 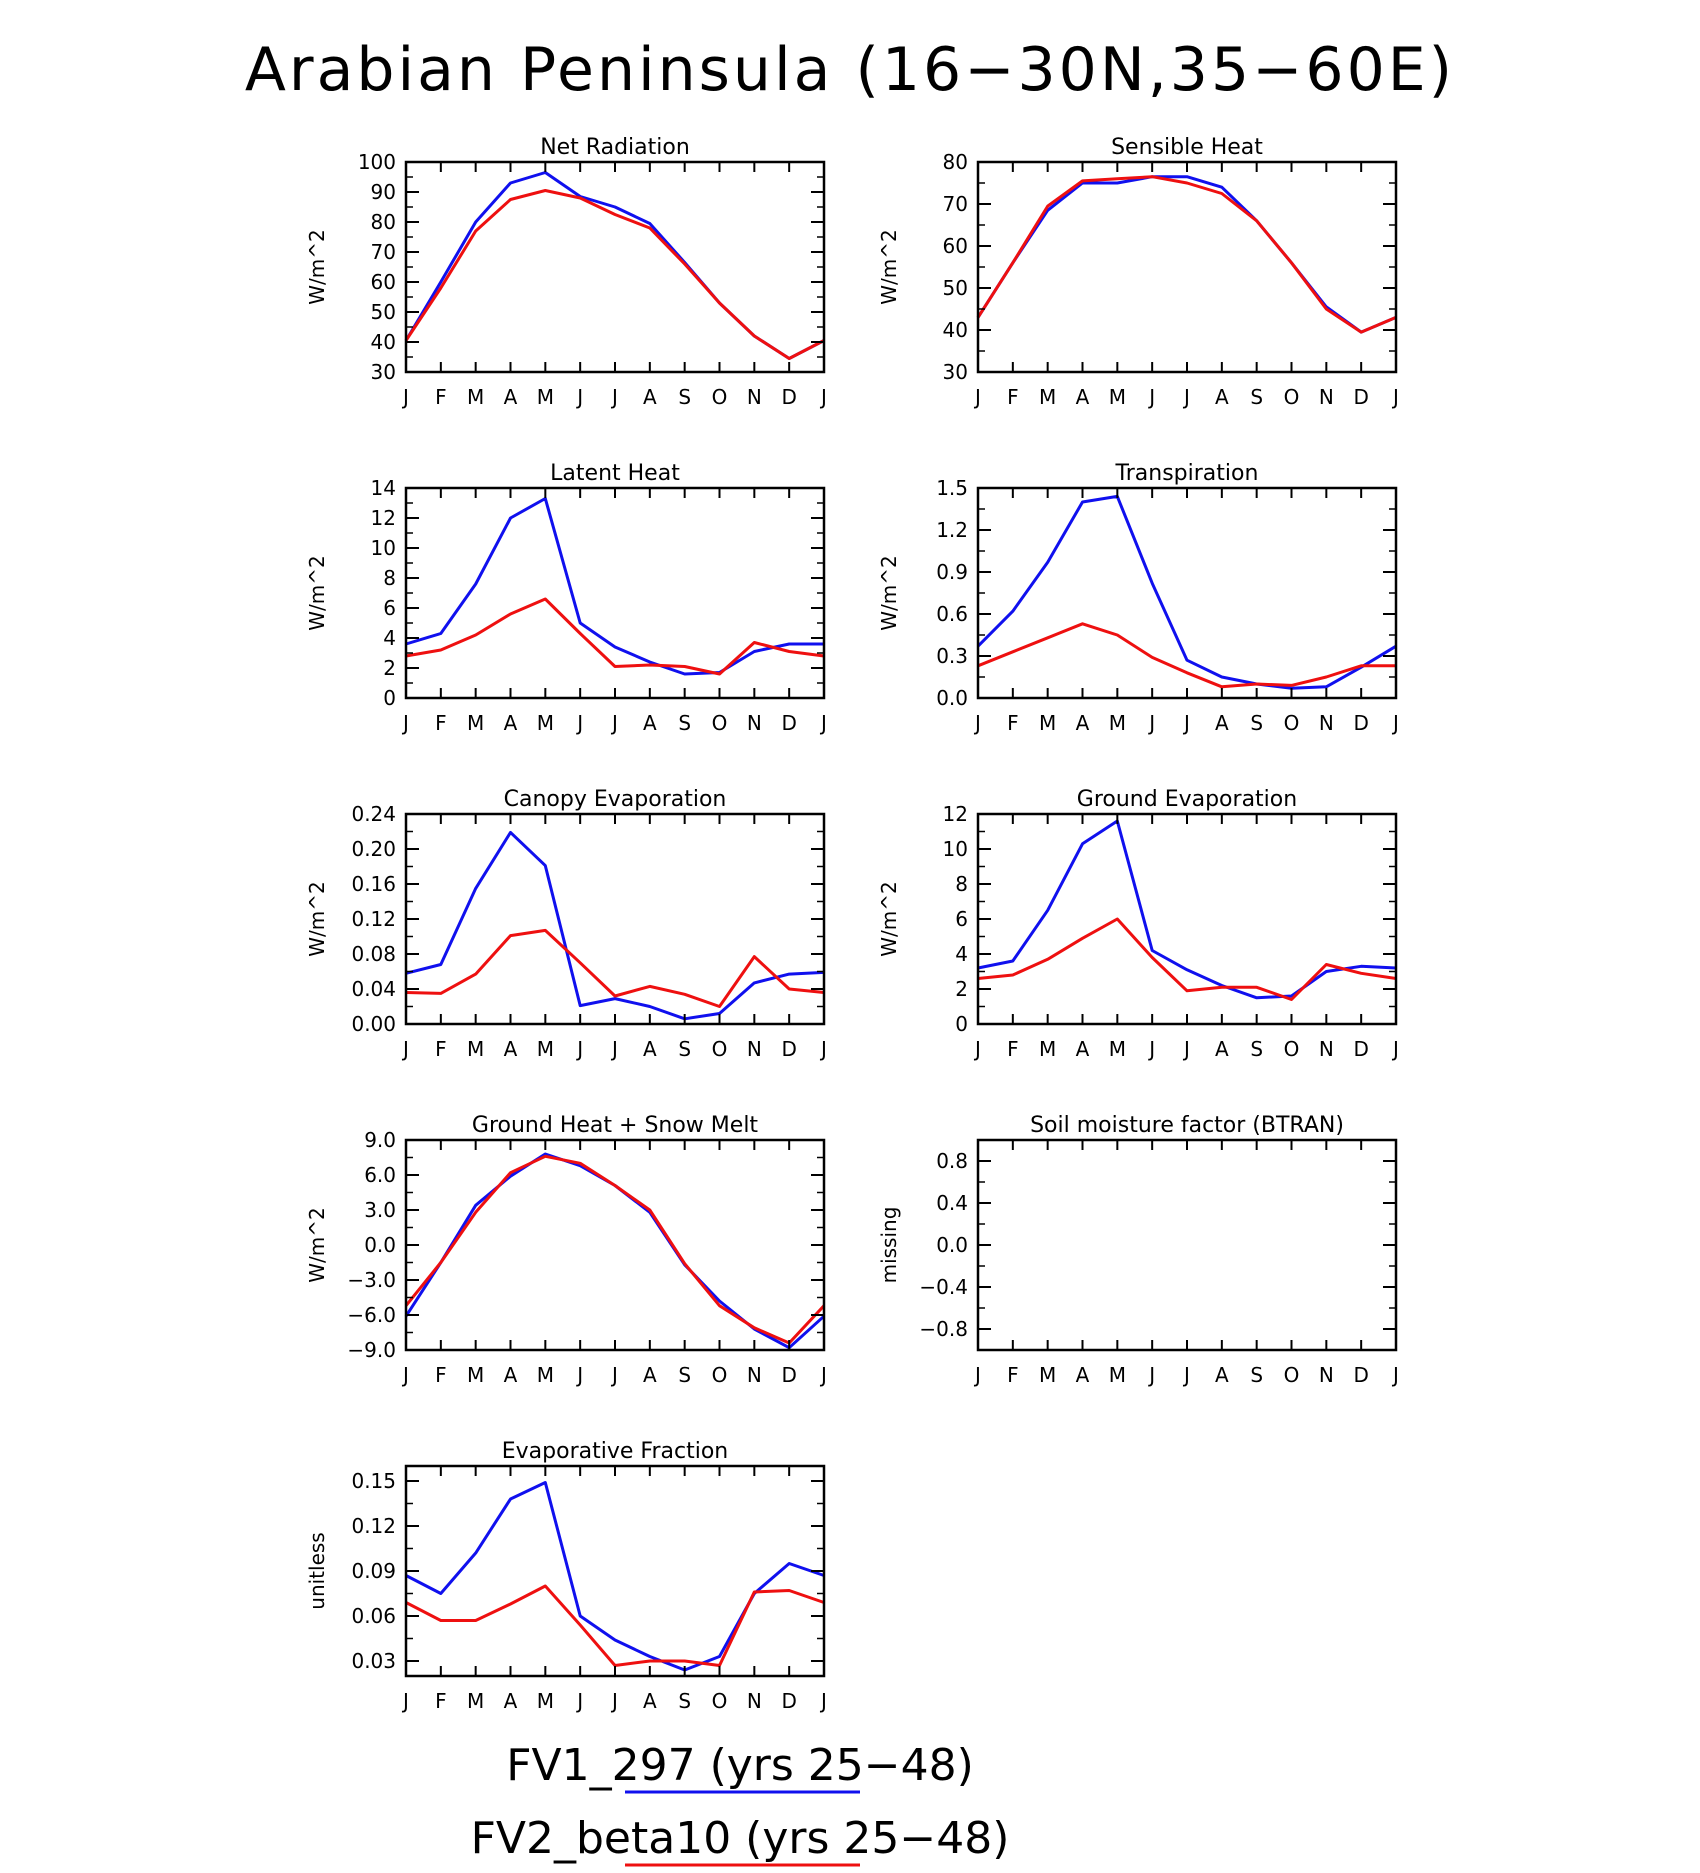 What do you see at coordinates (389, 638) in the screenshot?
I see `y-tick-label: 4` at bounding box center [389, 638].